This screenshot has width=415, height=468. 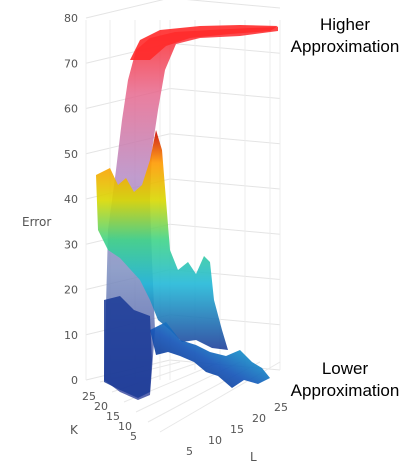 I want to click on surface-lower, so click(x=210, y=355).